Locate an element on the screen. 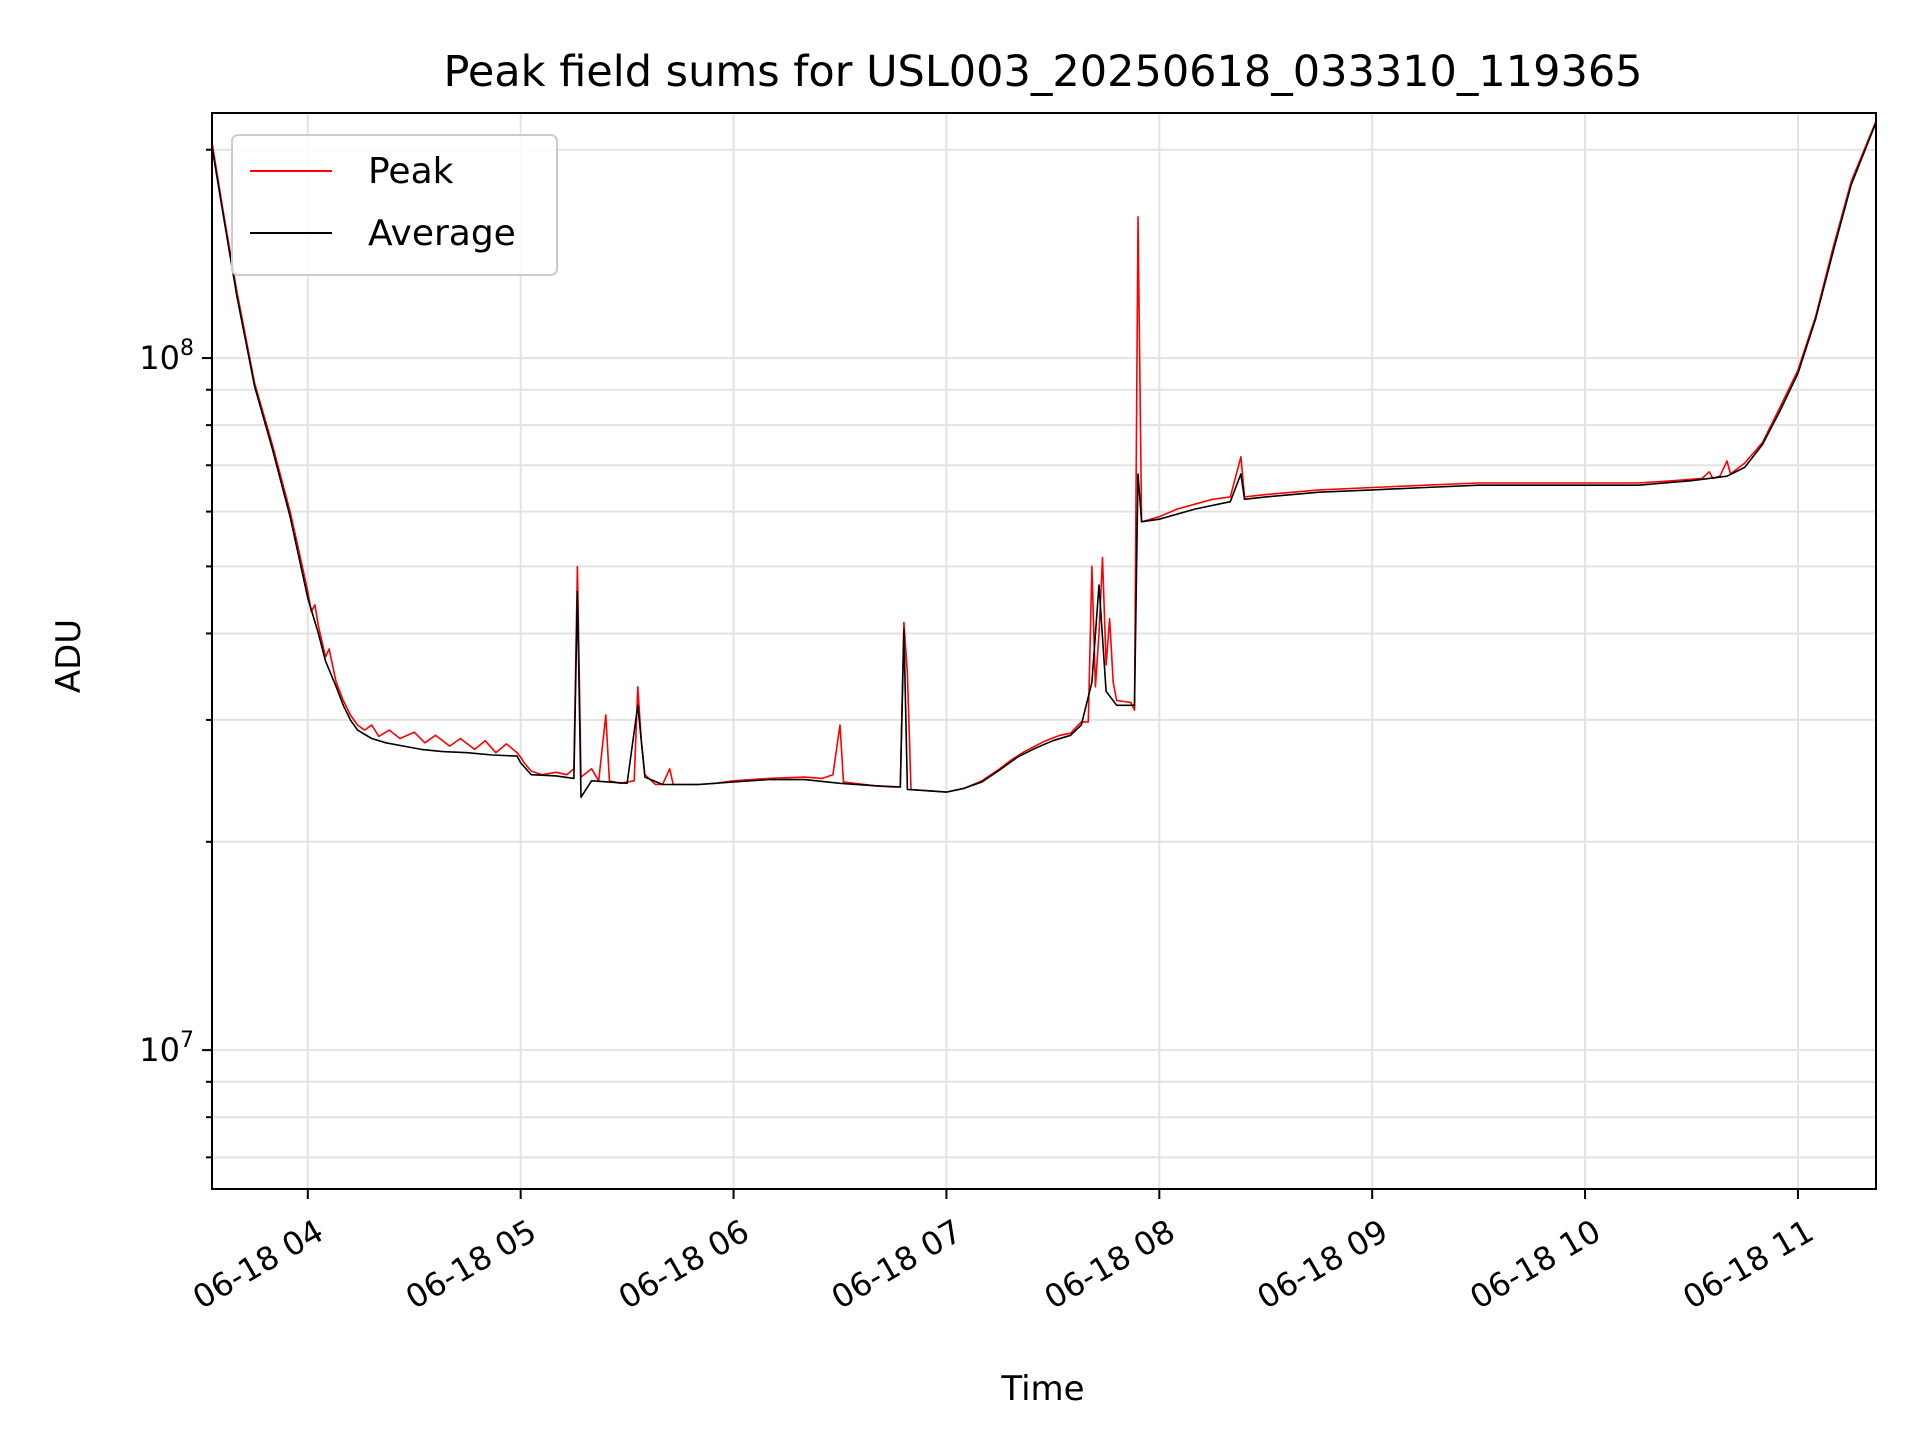  x-tick-label: 06-18 10 is located at coordinates (1535, 1264).